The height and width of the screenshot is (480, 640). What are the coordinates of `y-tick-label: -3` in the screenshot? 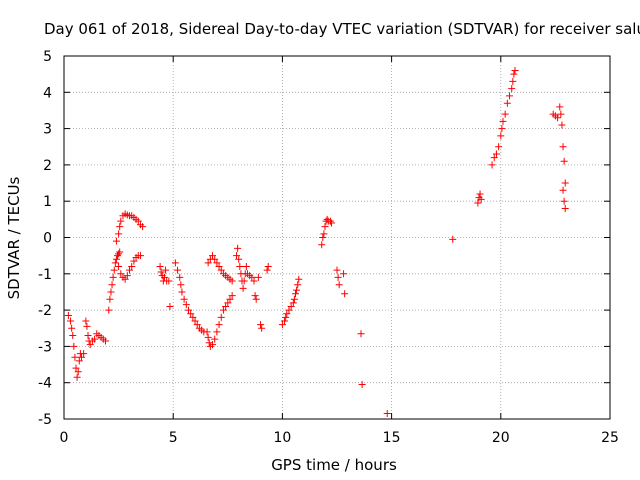 It's located at (45, 347).